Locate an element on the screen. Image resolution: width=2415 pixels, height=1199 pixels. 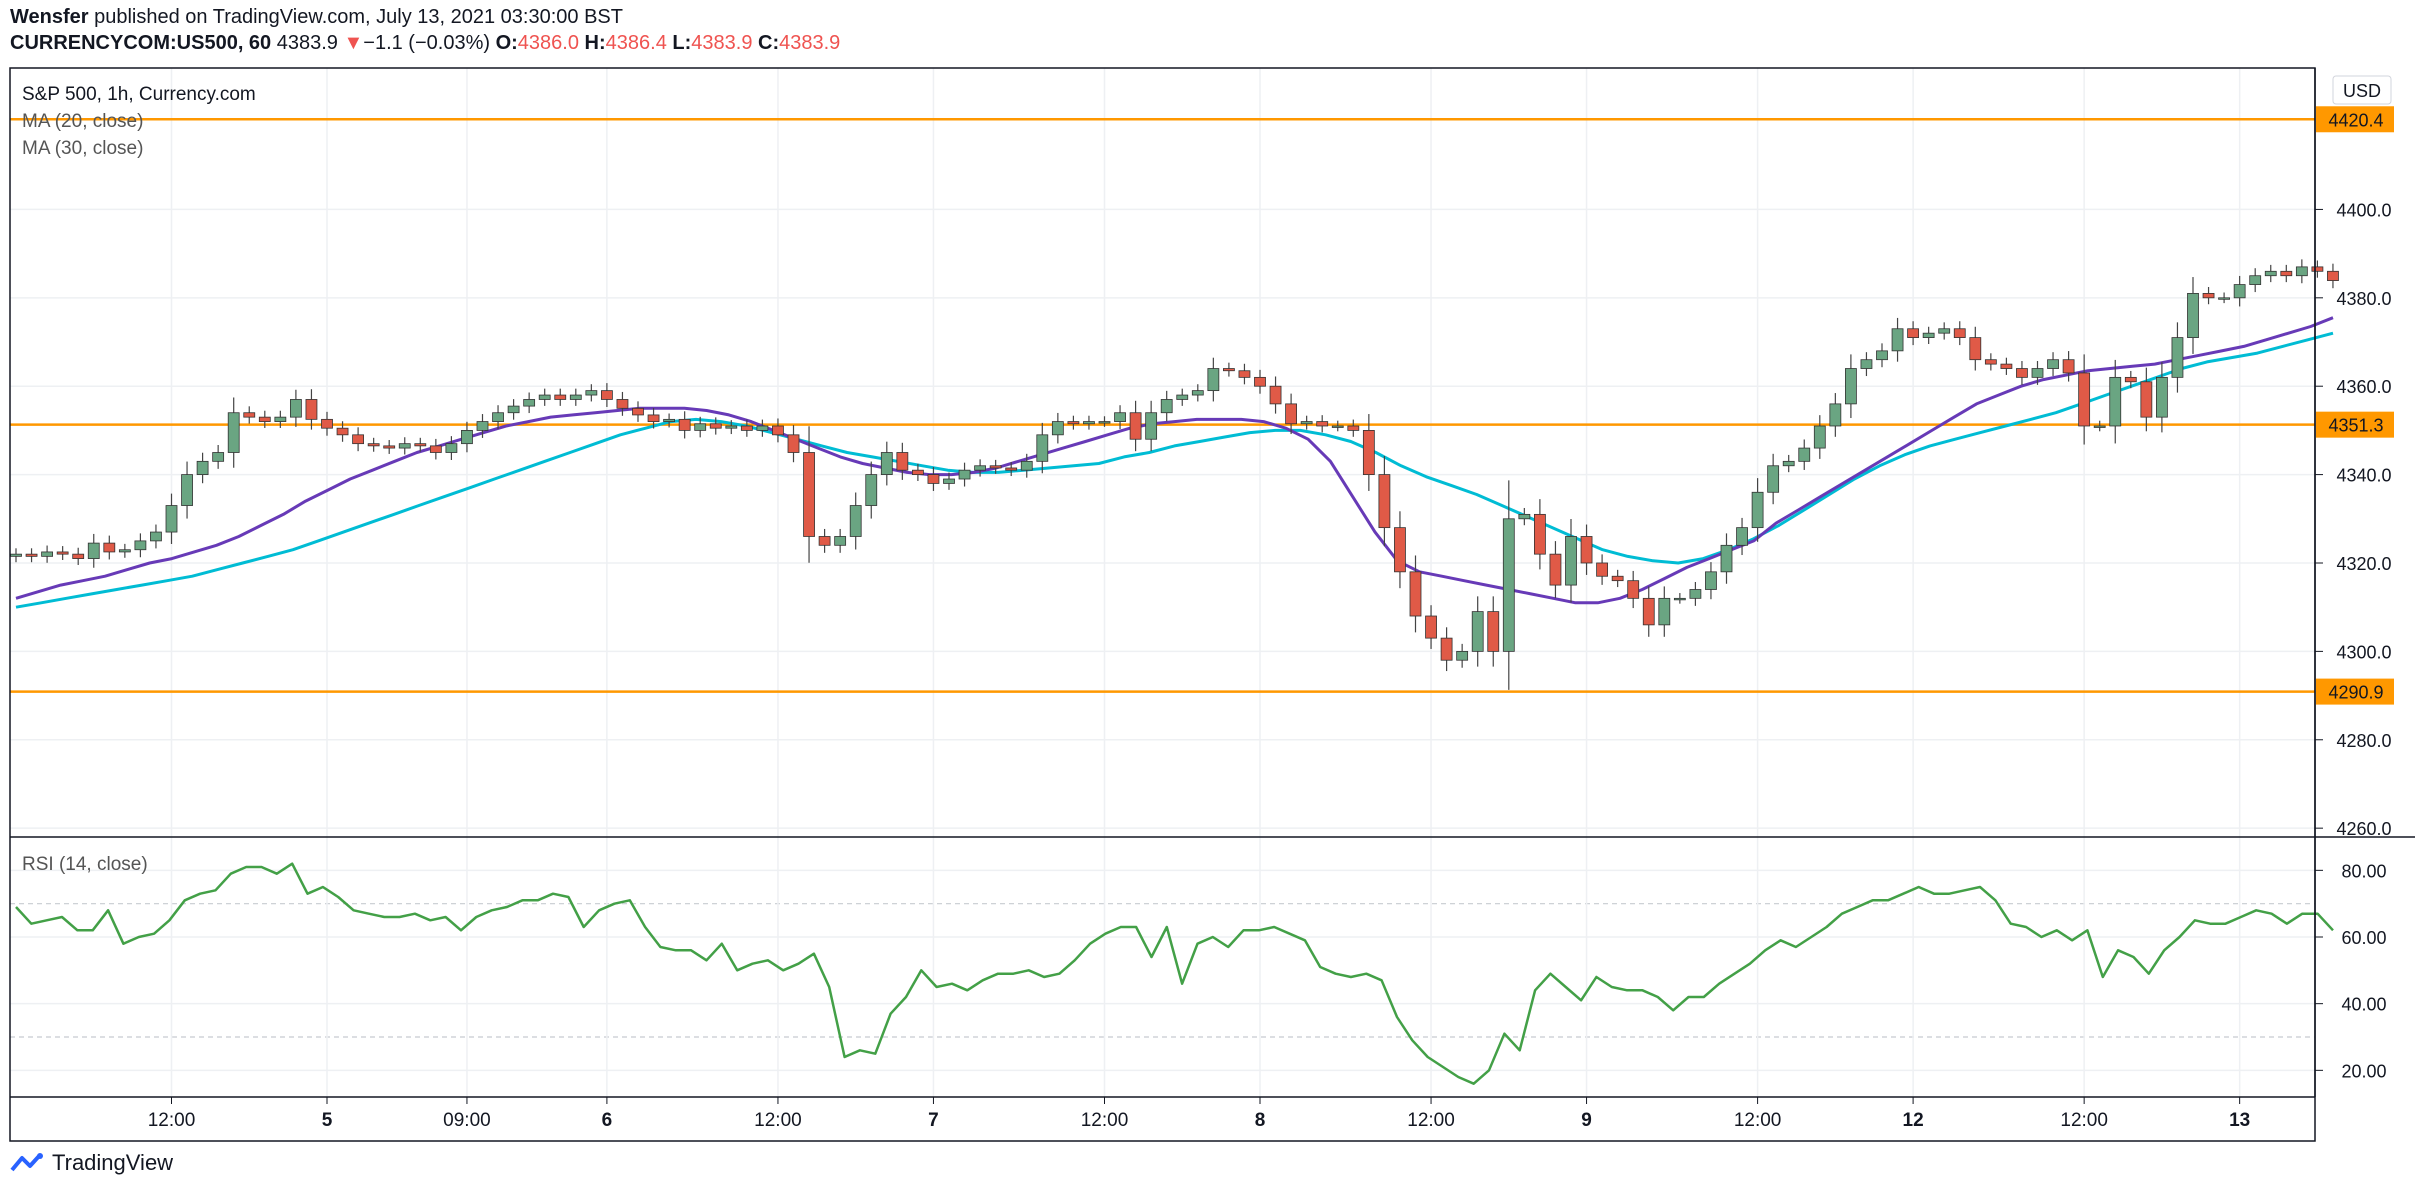
ma30-legend: MA (30, close) is located at coordinates (82, 148).